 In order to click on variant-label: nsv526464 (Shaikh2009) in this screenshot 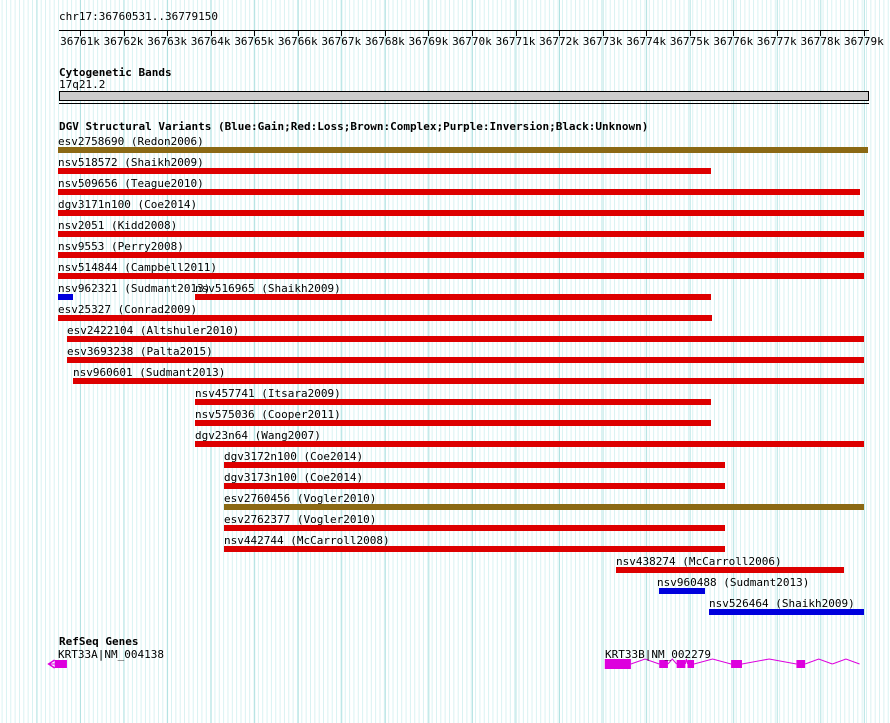, I will do `click(782, 603)`.